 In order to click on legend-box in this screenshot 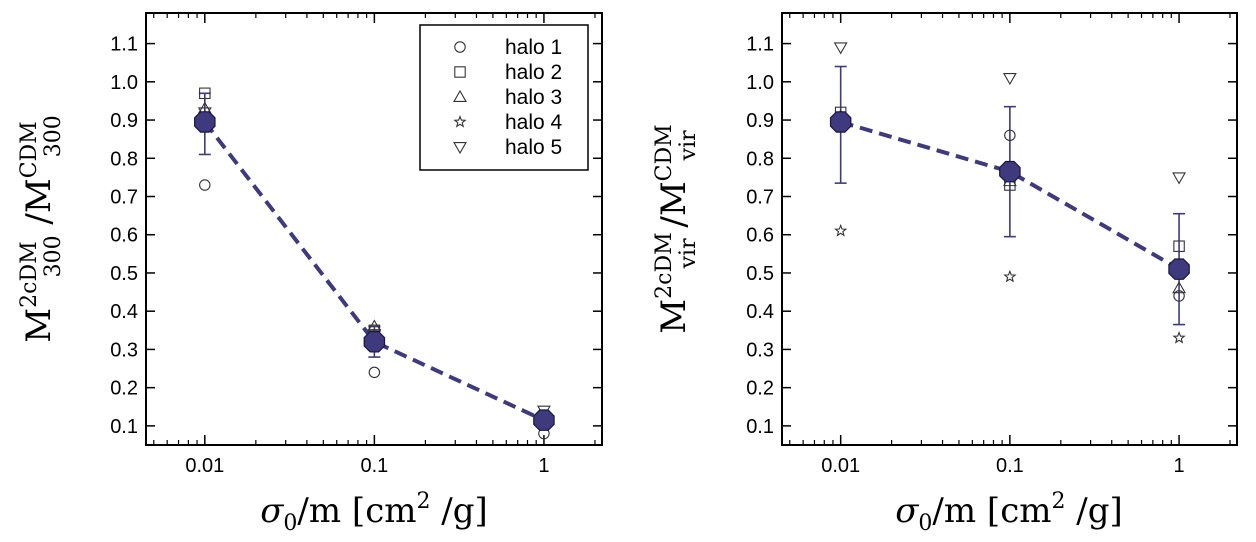, I will do `click(504, 97)`.